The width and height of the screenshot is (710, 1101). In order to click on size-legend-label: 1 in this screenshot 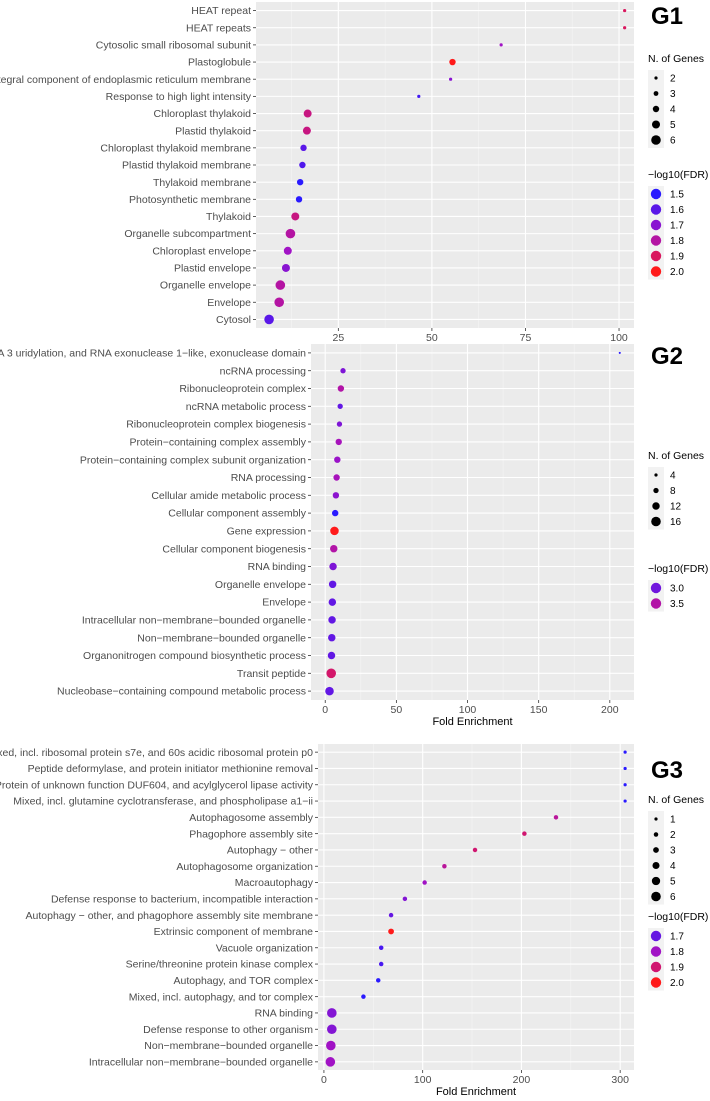, I will do `click(673, 820)`.